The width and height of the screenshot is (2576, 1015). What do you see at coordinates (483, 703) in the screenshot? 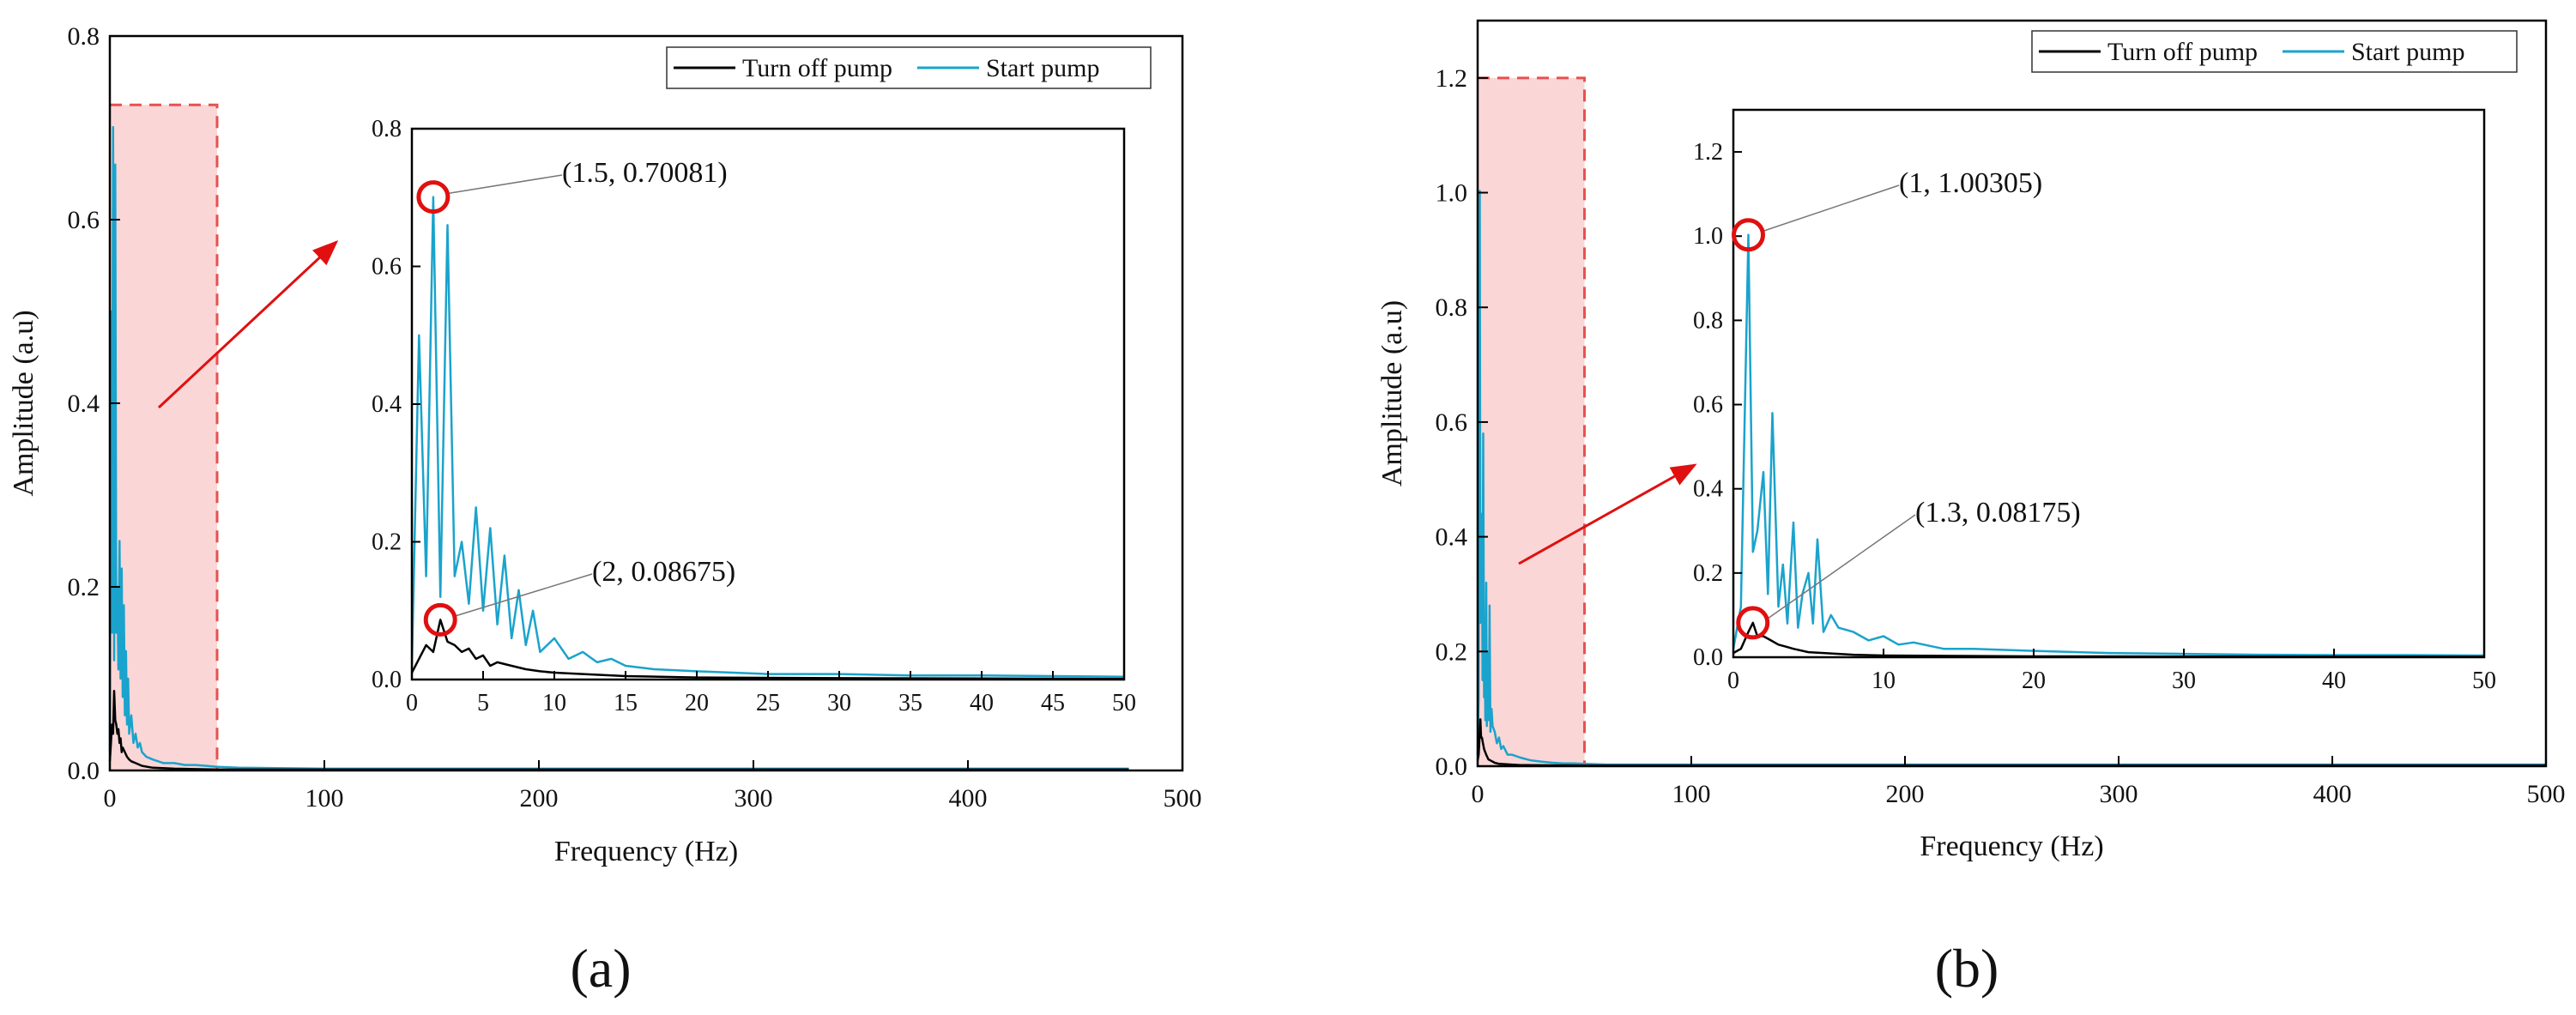
I see `inset-x-tick-label: 5` at bounding box center [483, 703].